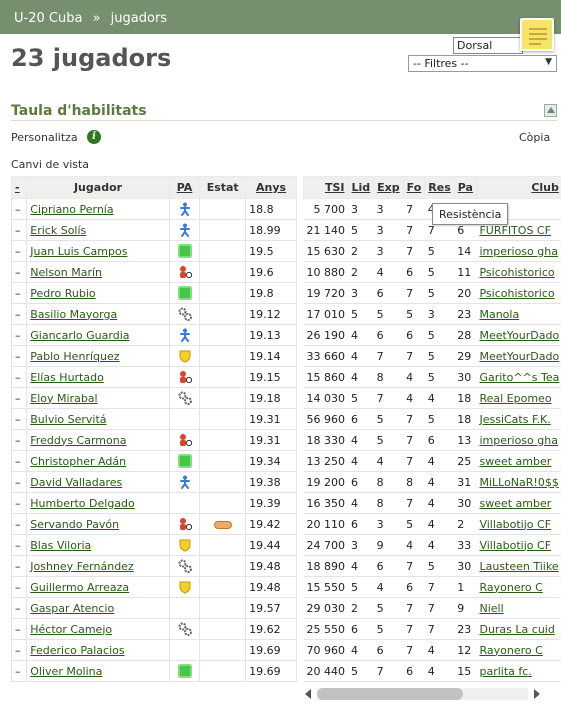  Describe the element at coordinates (499, 314) in the screenshot. I see `club-link: Manola` at that location.